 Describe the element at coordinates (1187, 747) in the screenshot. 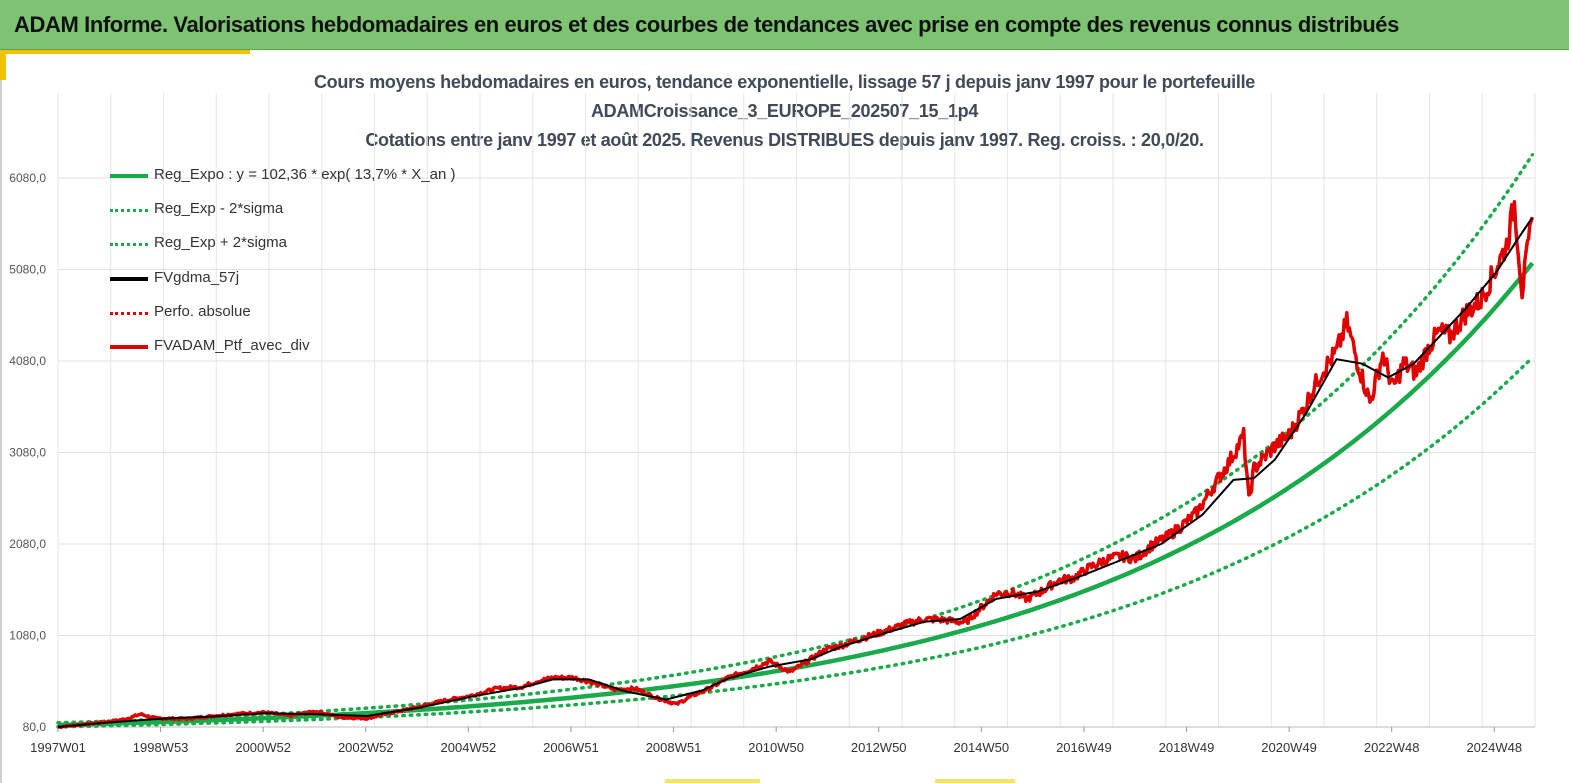

I see `x-tick-label: 2018W49` at that location.